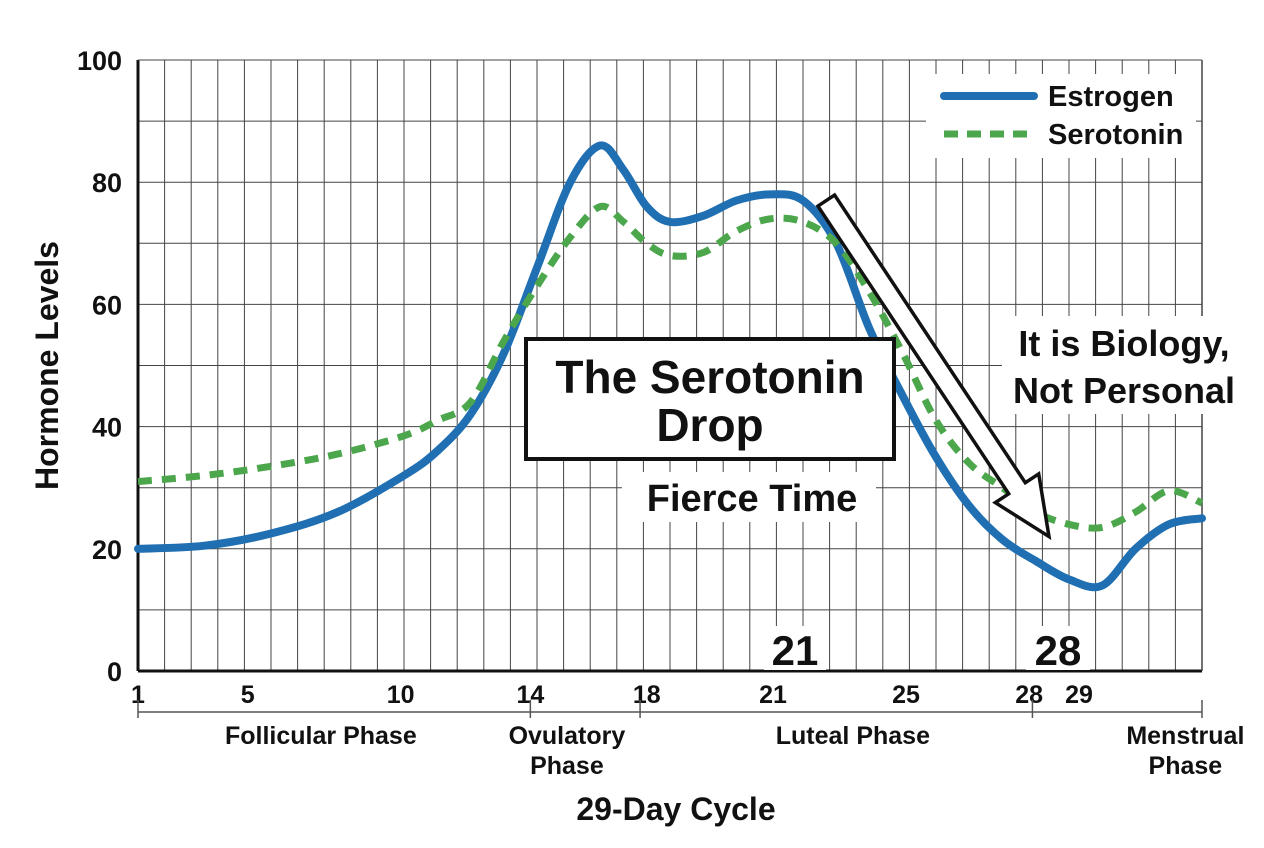 The height and width of the screenshot is (848, 1264). What do you see at coordinates (1123, 343) in the screenshot?
I see `side-text-line: It is Biology,` at bounding box center [1123, 343].